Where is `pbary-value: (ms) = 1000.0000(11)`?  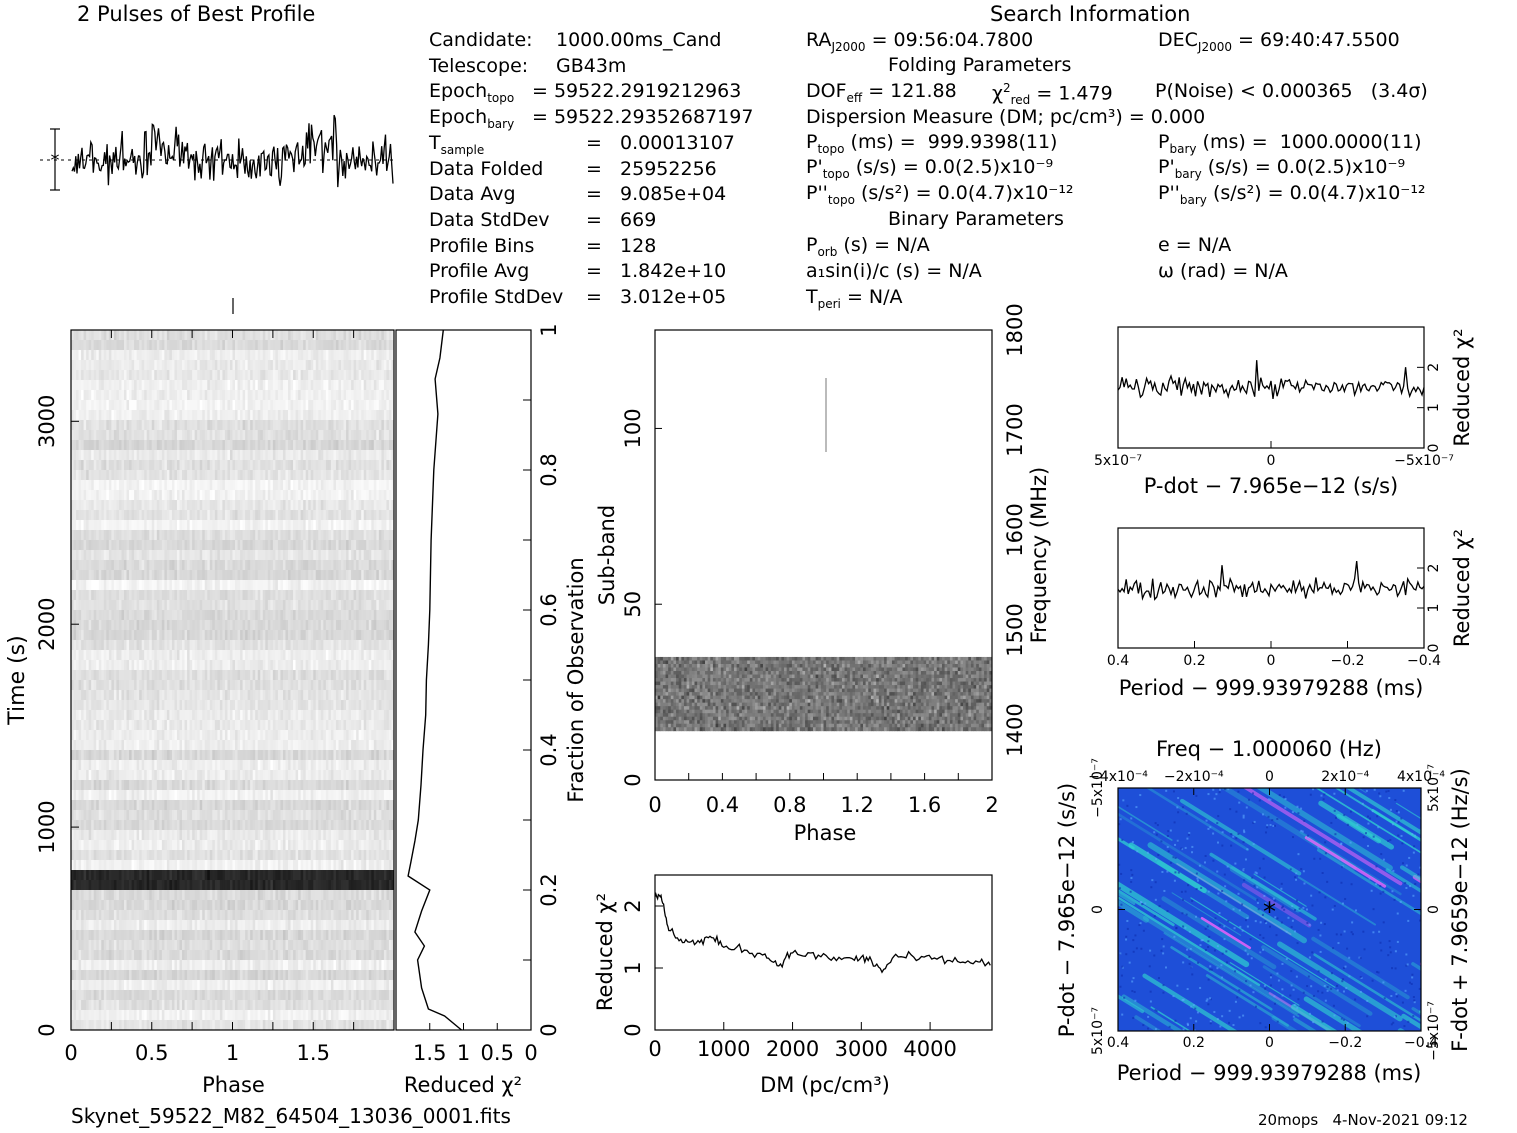
pbary-value: (ms) = 1000.0000(11) is located at coordinates (1312, 142).